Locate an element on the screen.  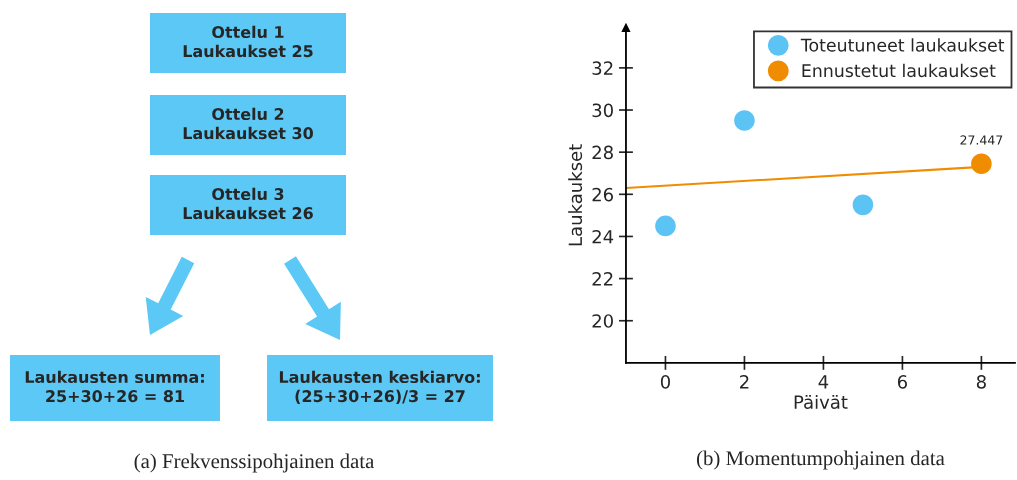
x-tick-label: 6 is located at coordinates (902, 382).